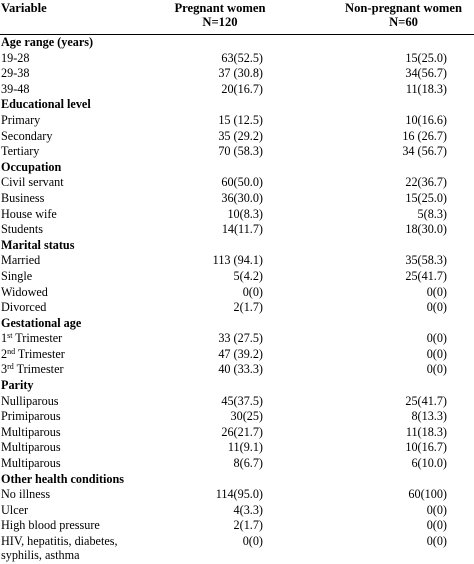 This screenshot has width=474, height=564. Describe the element at coordinates (4, 338) in the screenshot. I see `row-label-text: 1` at that location.